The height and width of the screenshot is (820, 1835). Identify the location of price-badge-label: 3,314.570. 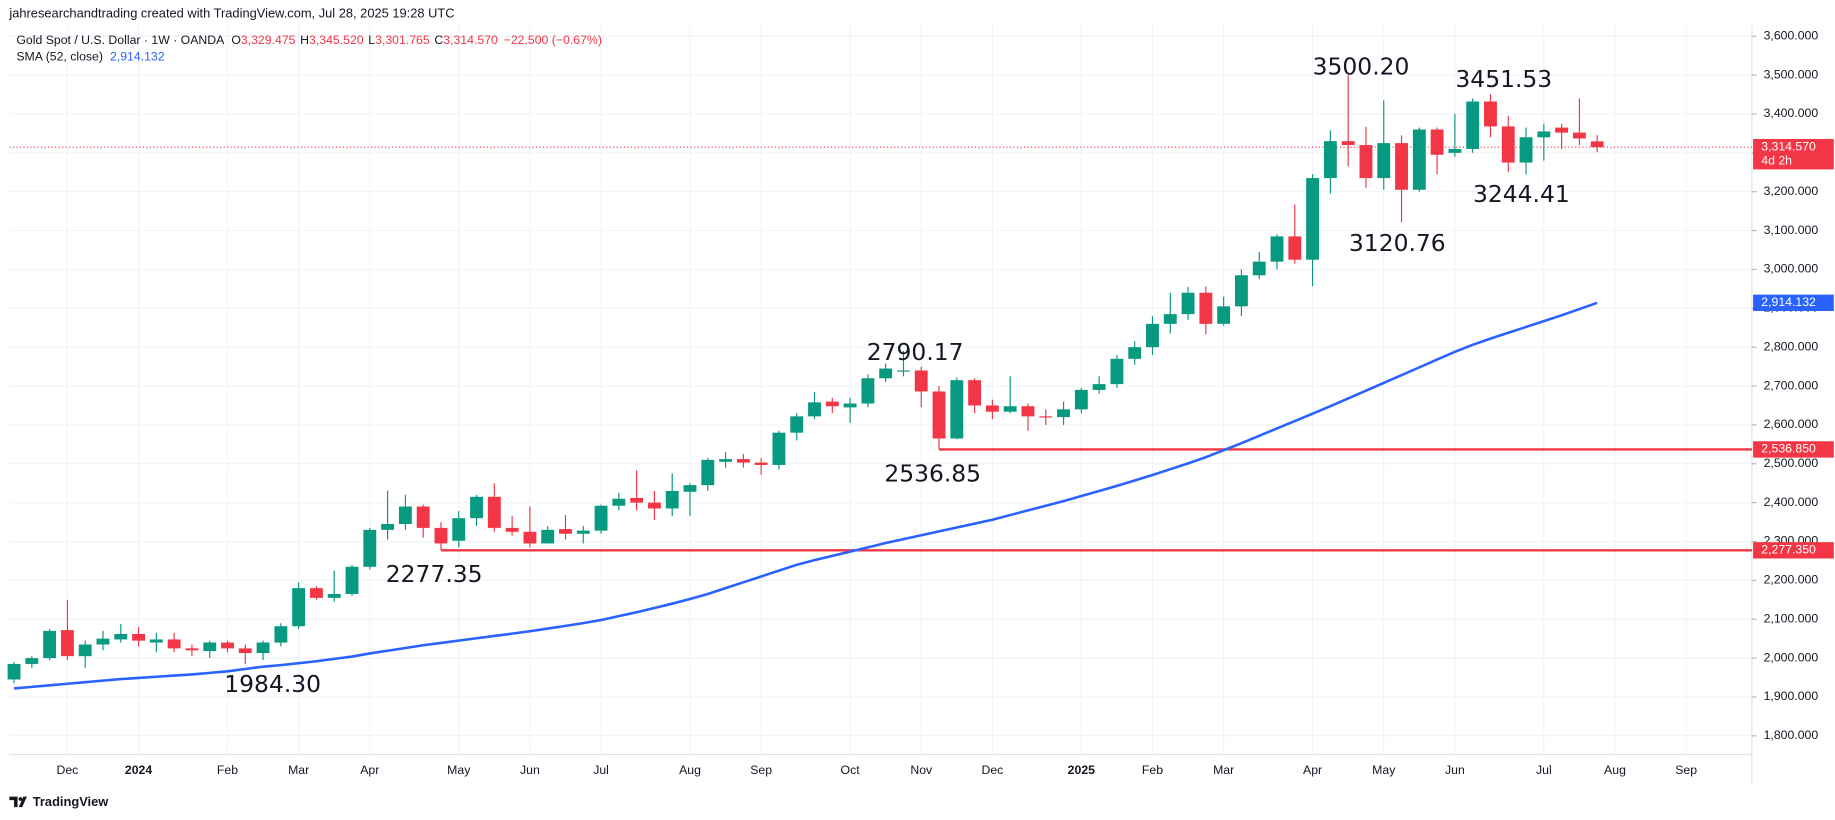
(1788, 146).